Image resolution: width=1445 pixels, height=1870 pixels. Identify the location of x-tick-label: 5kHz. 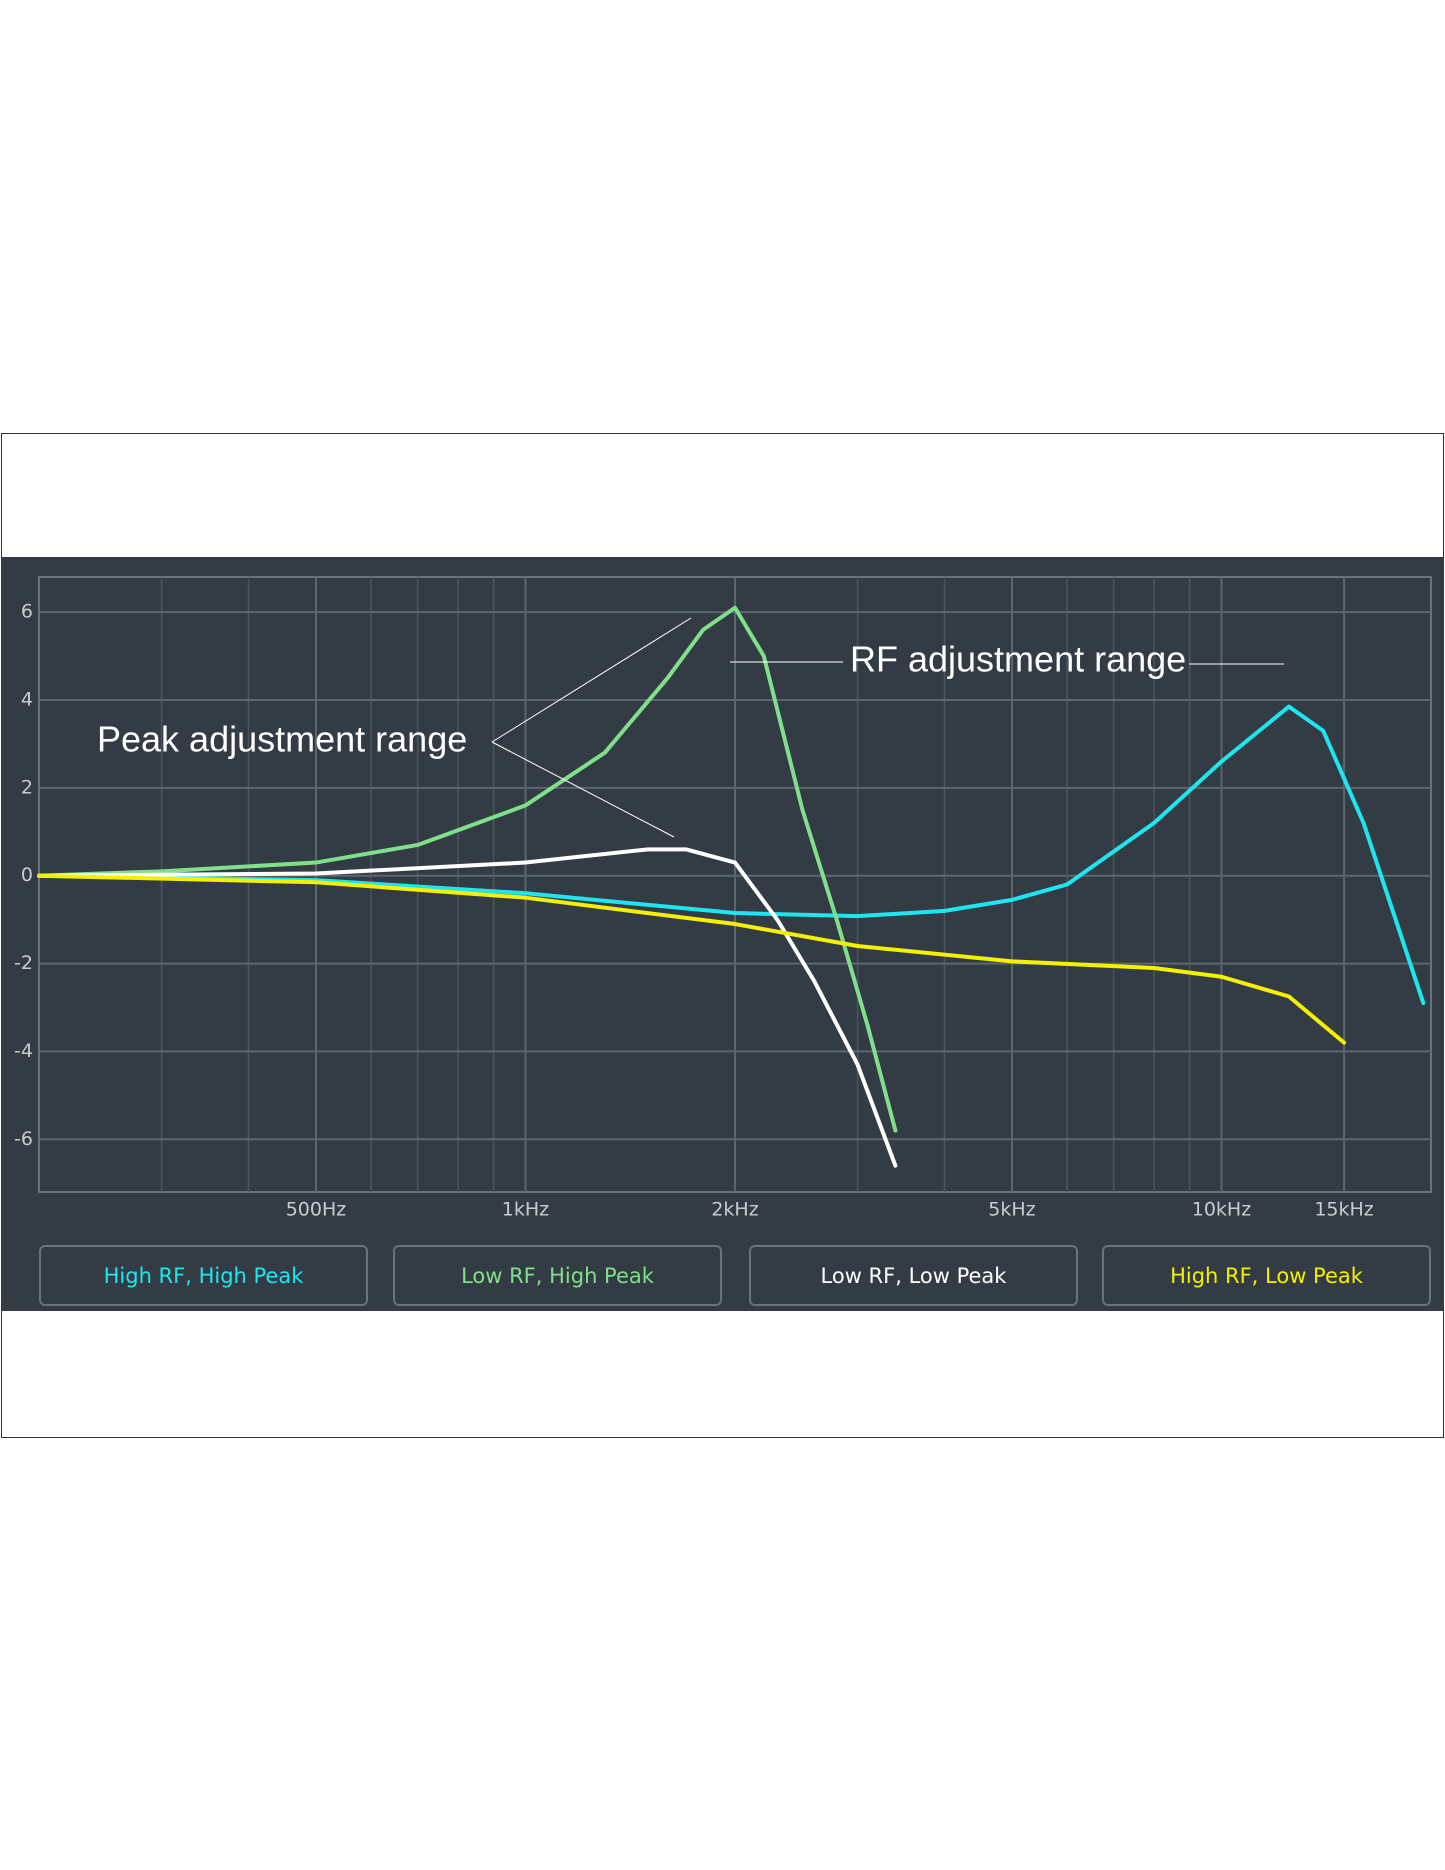
(1011, 1210).